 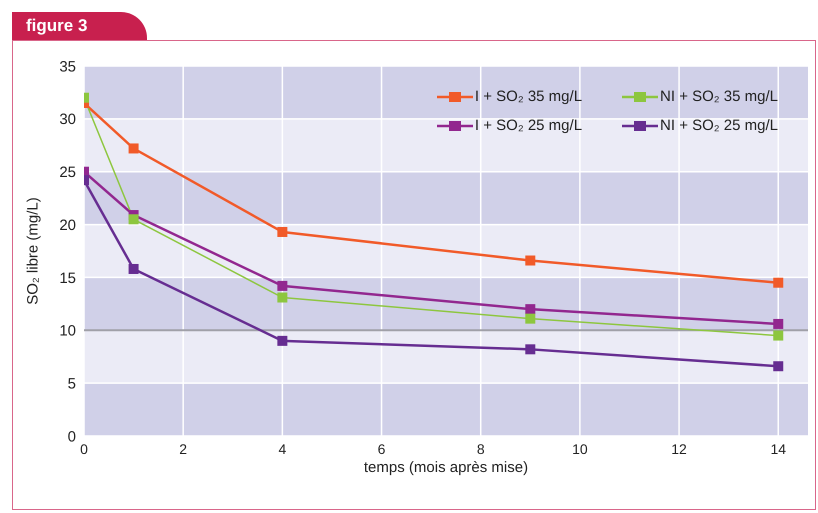 What do you see at coordinates (382, 448) in the screenshot?
I see `x-tick-label: 6` at bounding box center [382, 448].